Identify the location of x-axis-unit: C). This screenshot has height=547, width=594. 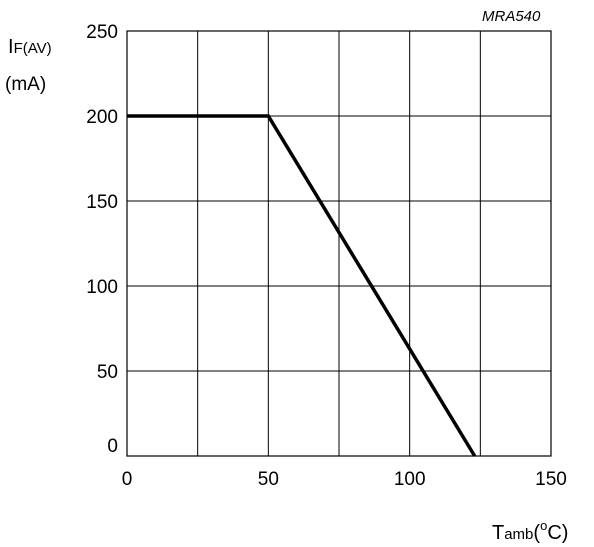
(557, 533).